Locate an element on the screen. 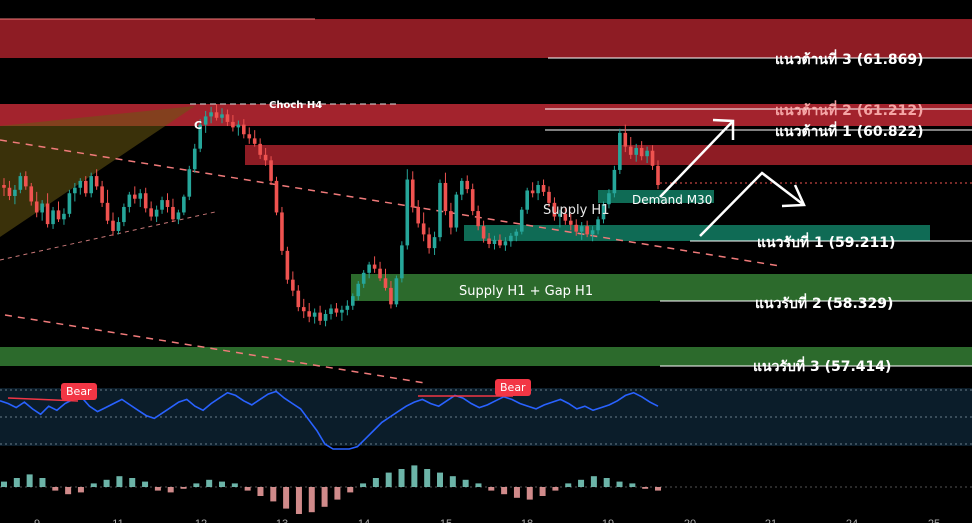 This screenshot has height=523, width=972. supply-gap-zone is located at coordinates (661, 287).